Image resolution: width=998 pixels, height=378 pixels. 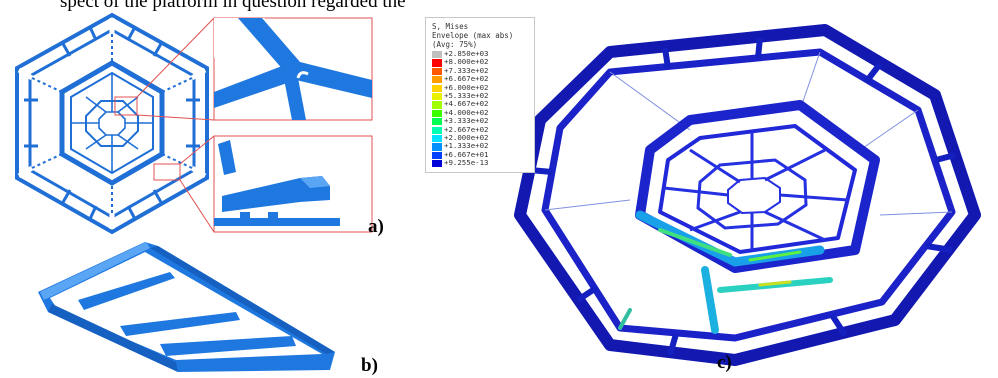 What do you see at coordinates (466, 163) in the screenshot?
I see `legend-value: +9.255e-13` at bounding box center [466, 163].